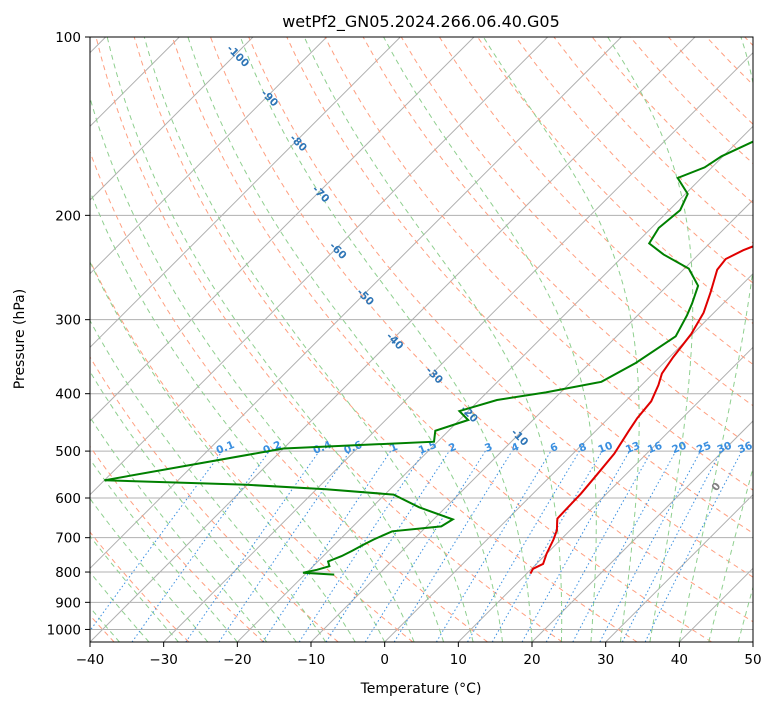  I want to click on mixing-ratio-label: 13, so click(633, 448).